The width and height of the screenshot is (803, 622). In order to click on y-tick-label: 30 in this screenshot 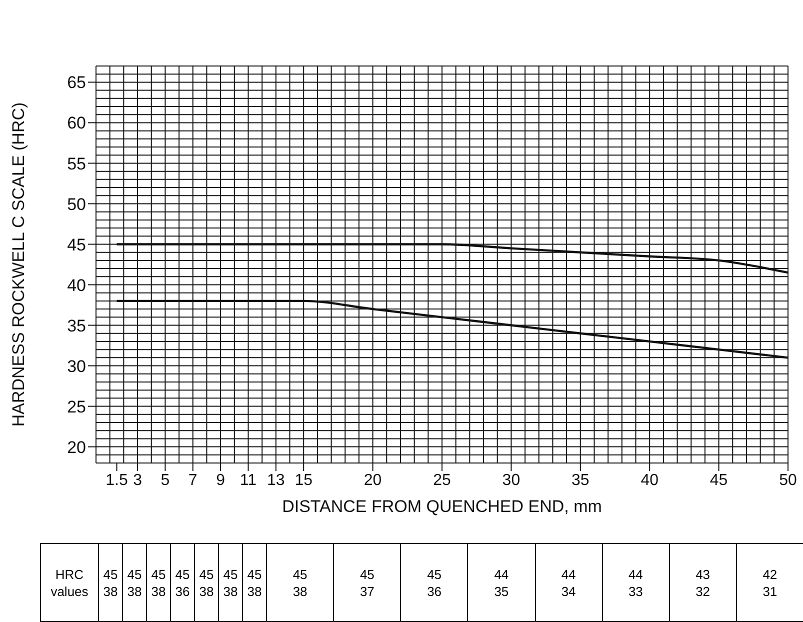, I will do `click(76, 366)`.